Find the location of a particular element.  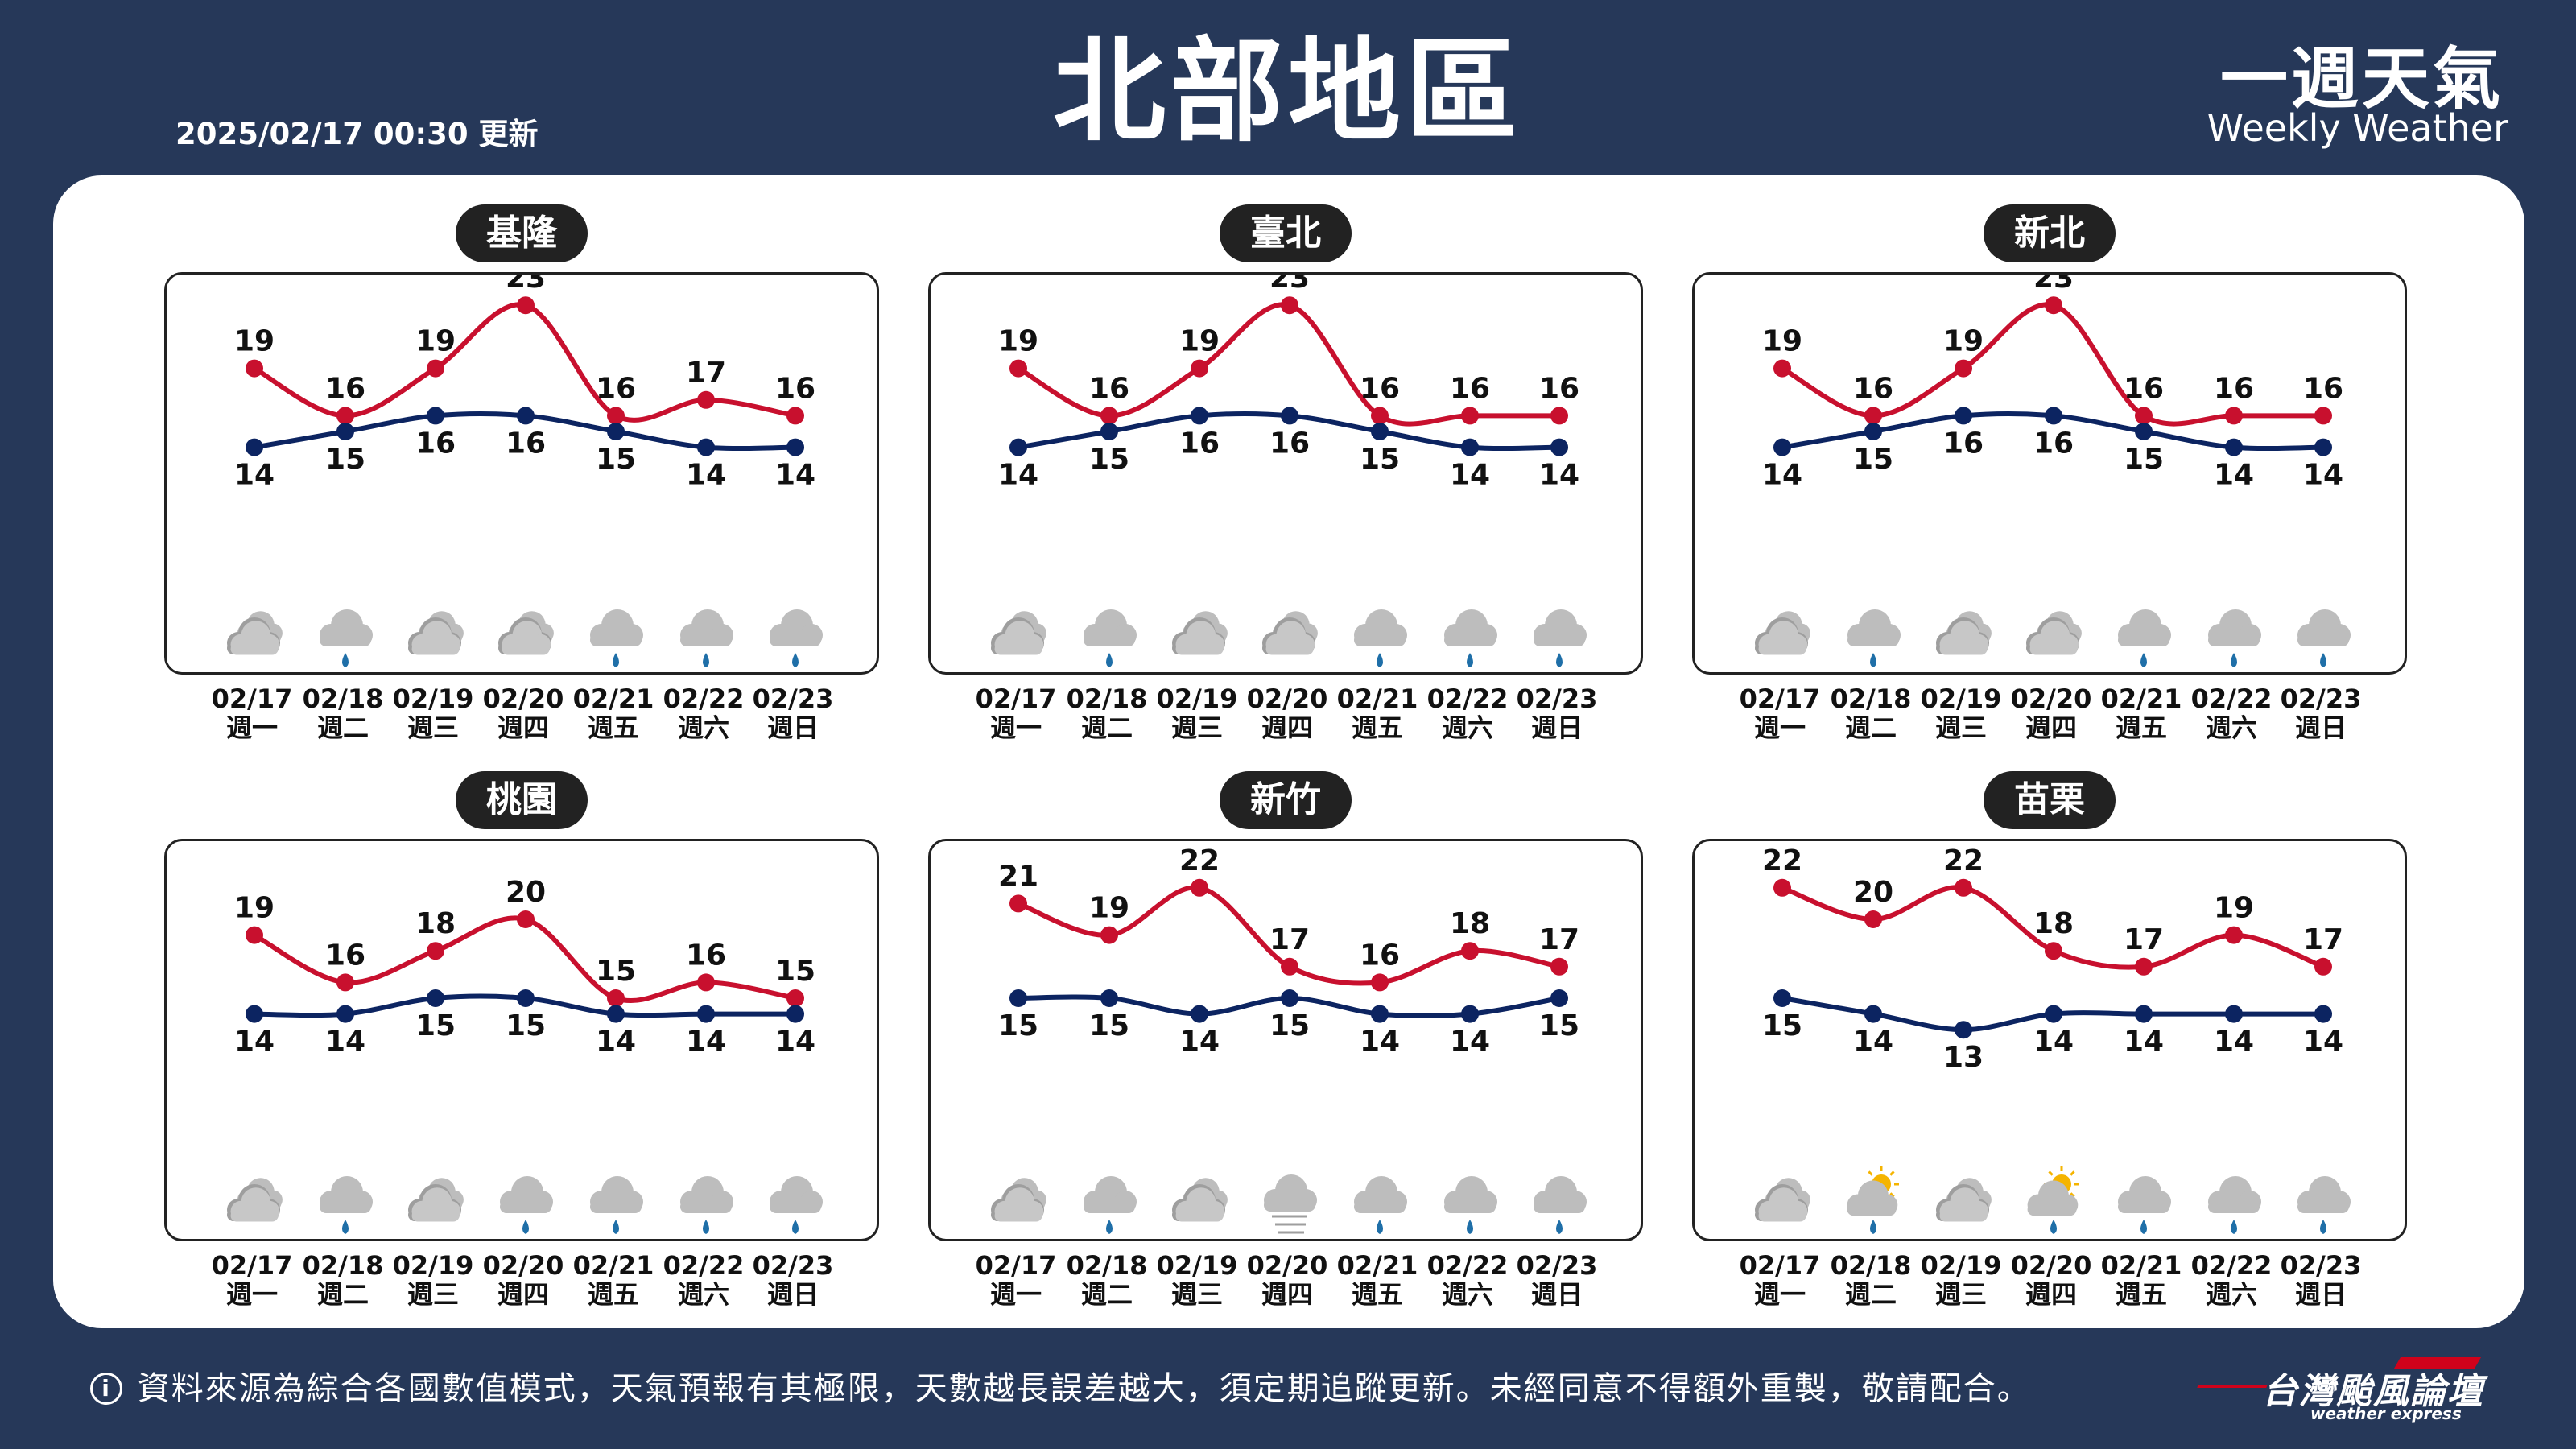

sun-rain-icon is located at coordinates (2053, 1200).